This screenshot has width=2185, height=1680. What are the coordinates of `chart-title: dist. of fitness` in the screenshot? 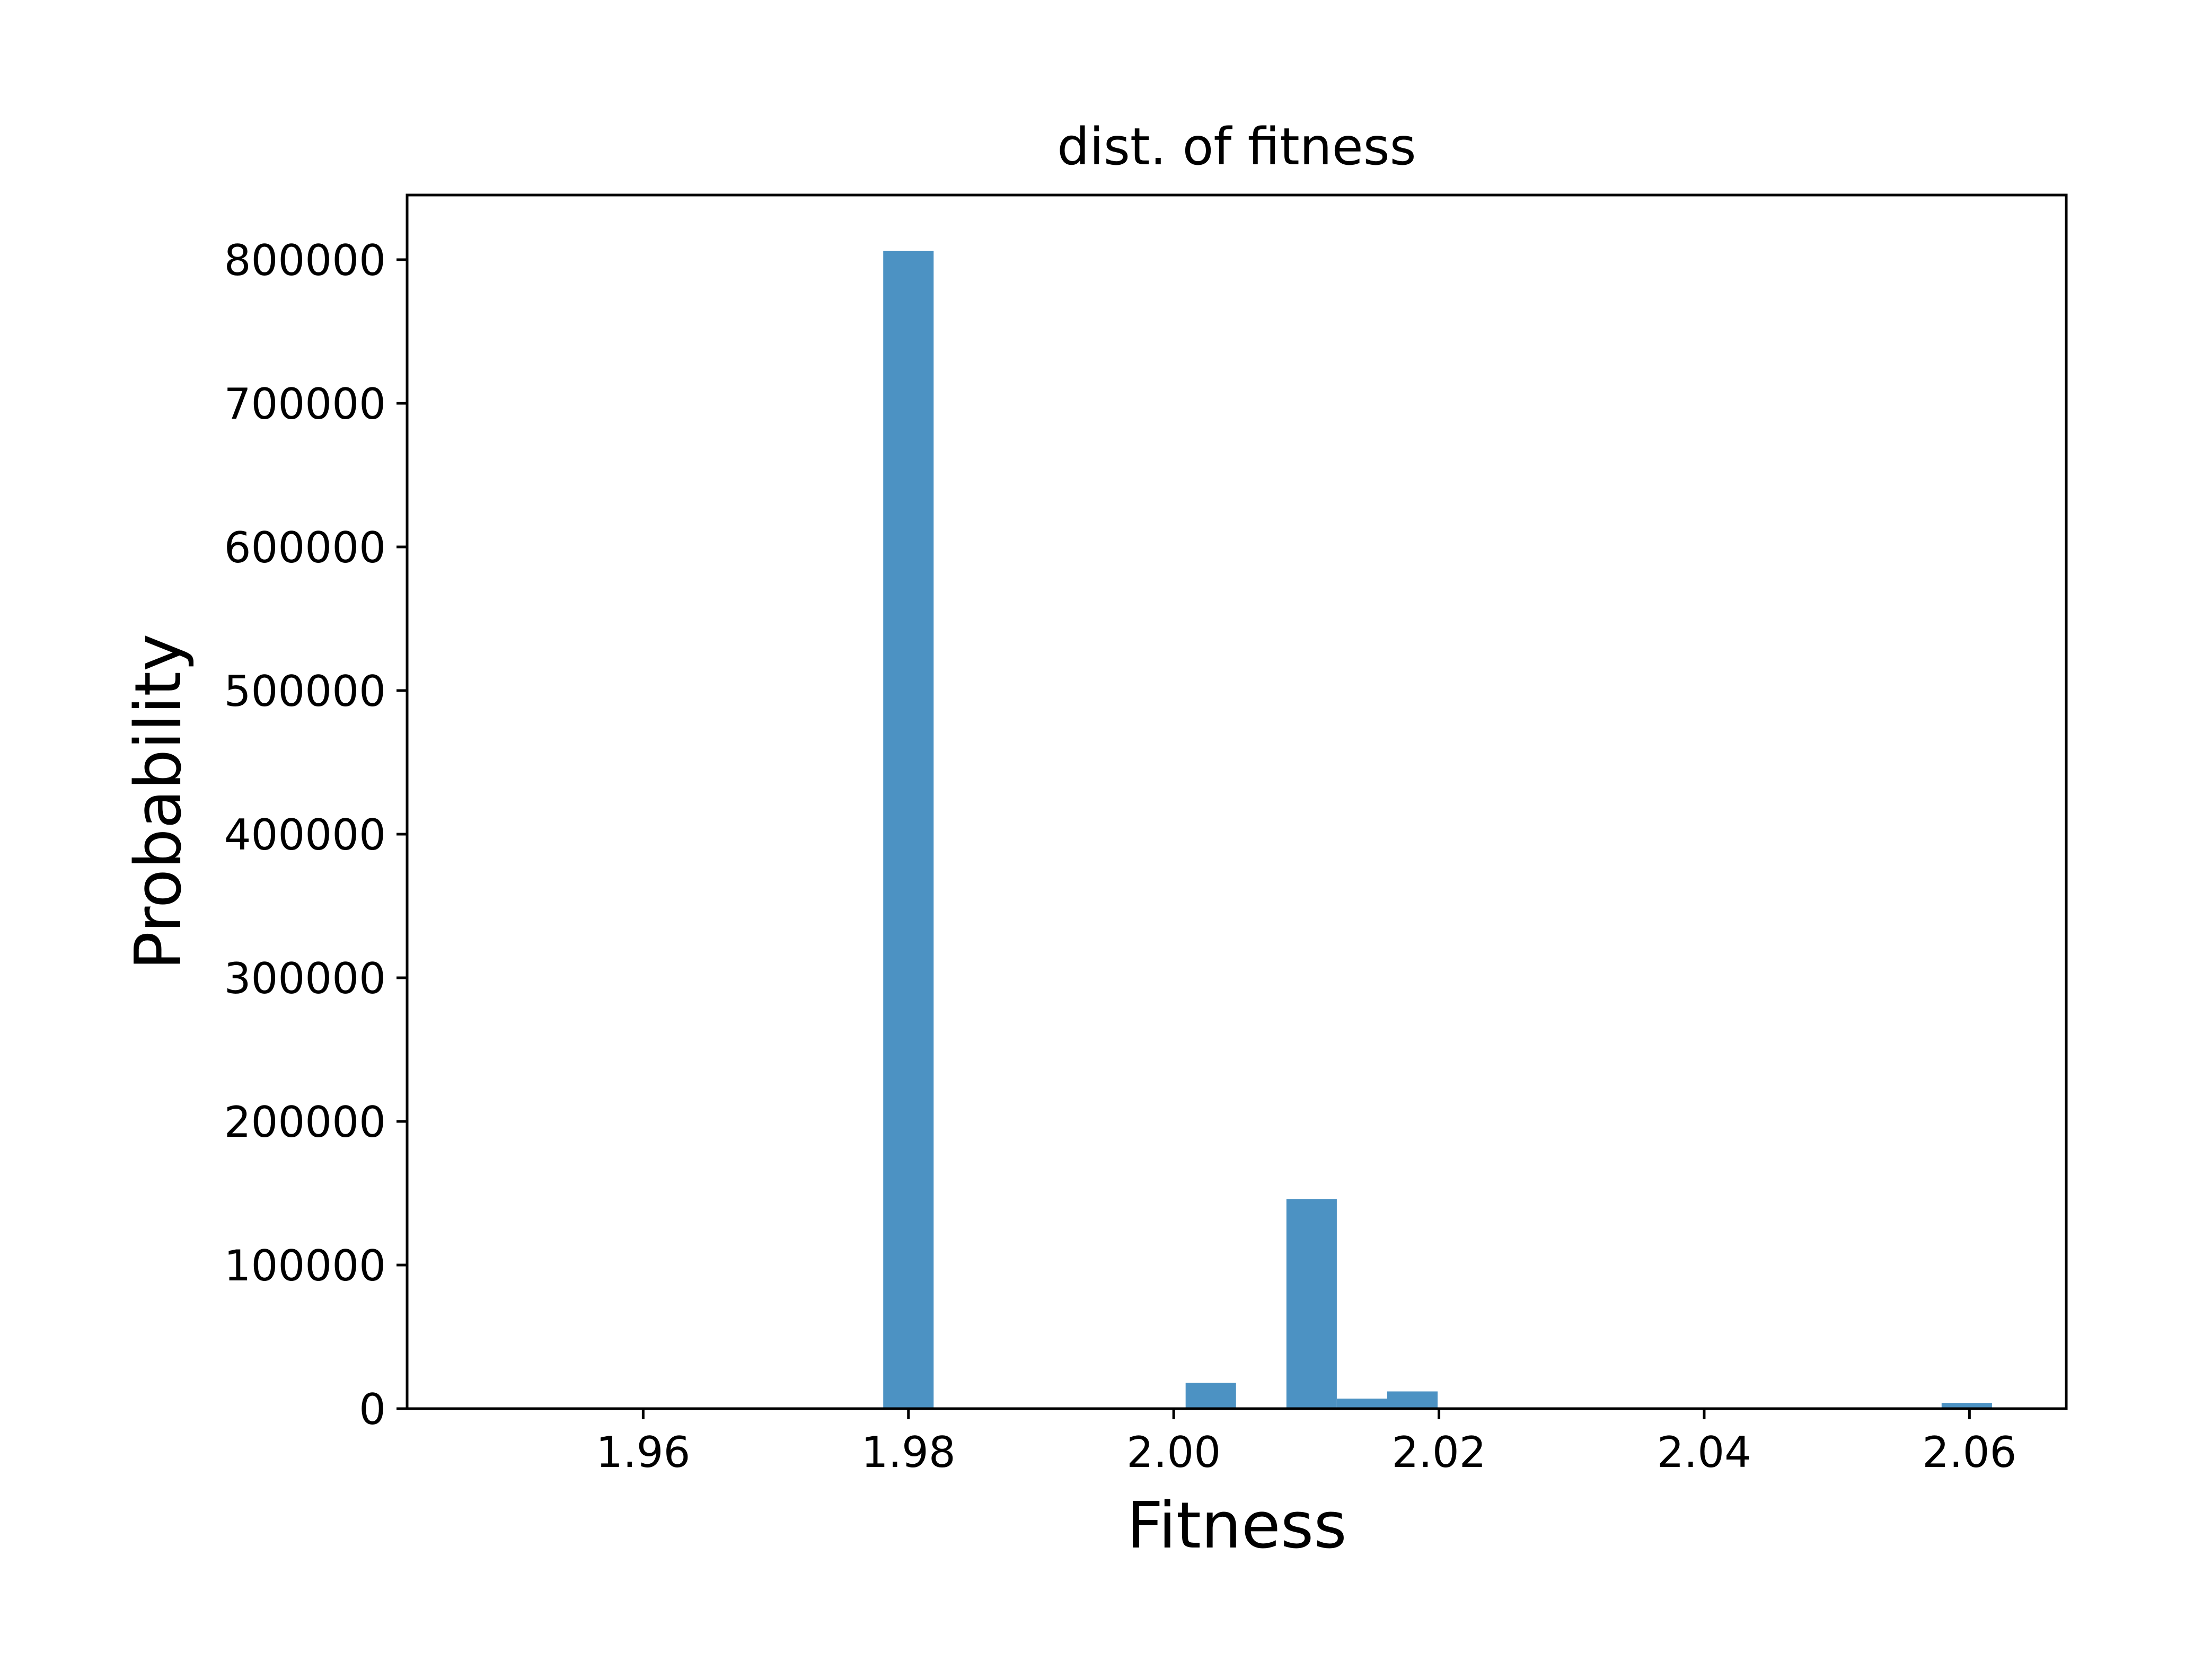 It's located at (1236, 146).